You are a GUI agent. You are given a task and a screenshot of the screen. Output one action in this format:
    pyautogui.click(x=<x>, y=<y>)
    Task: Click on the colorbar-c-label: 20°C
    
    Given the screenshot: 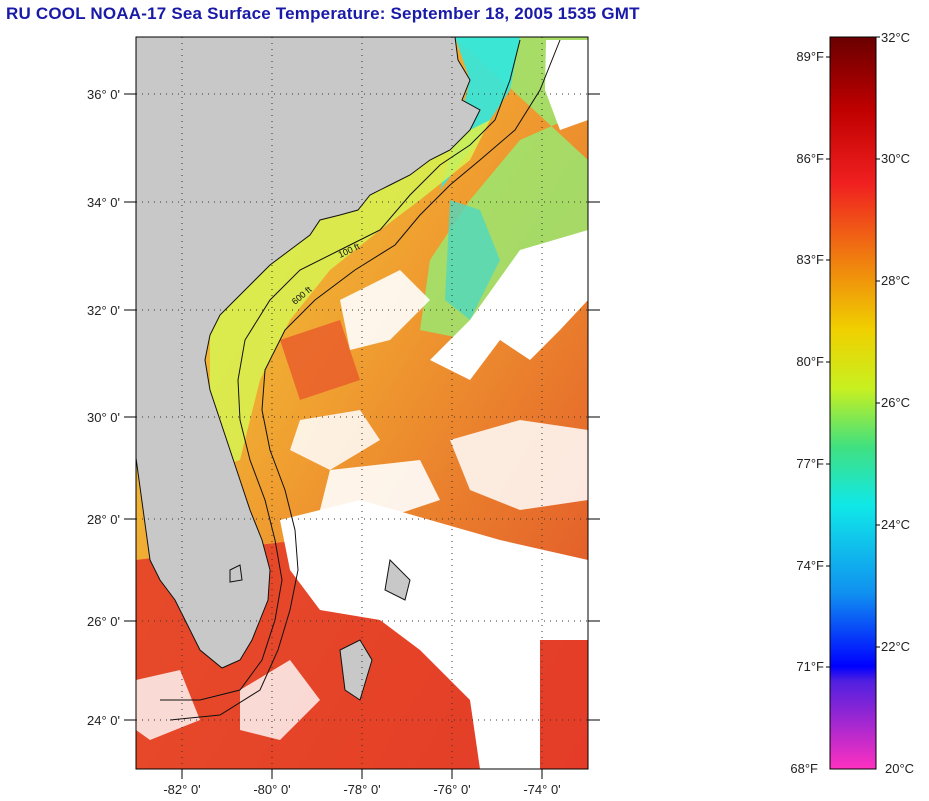 What is the action you would take?
    pyautogui.click(x=899, y=768)
    